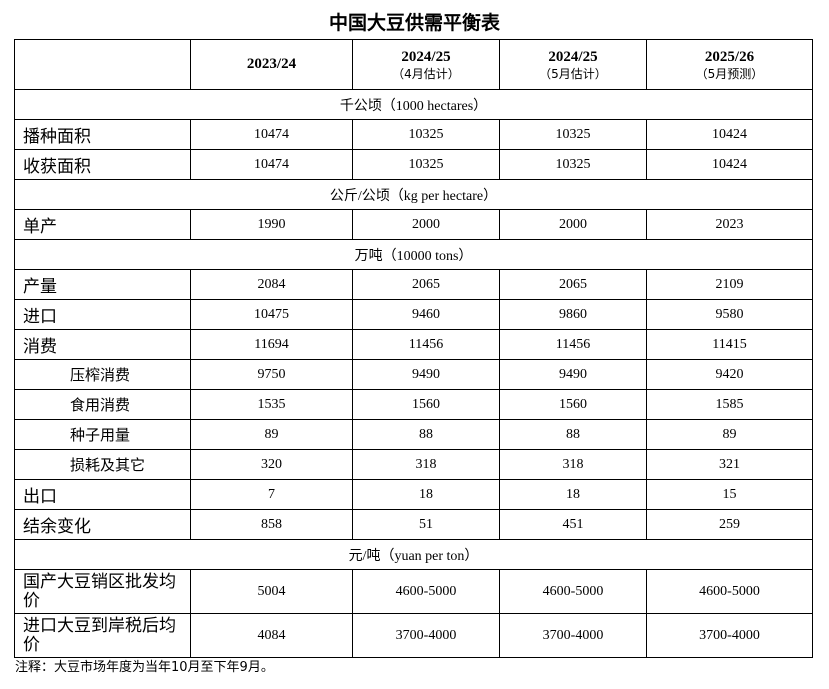  What do you see at coordinates (102, 524) in the screenshot?
I see `row-label: 结余变化` at bounding box center [102, 524].